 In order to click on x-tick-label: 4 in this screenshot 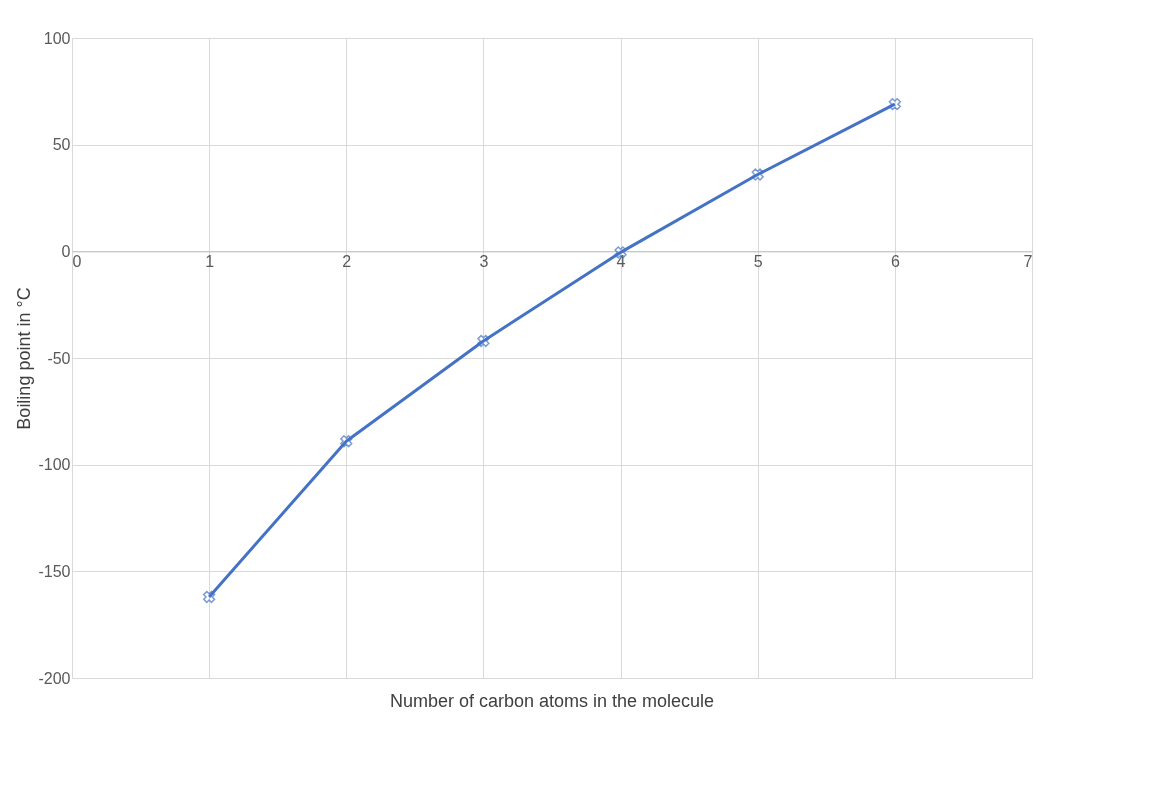, I will do `click(621, 261)`.